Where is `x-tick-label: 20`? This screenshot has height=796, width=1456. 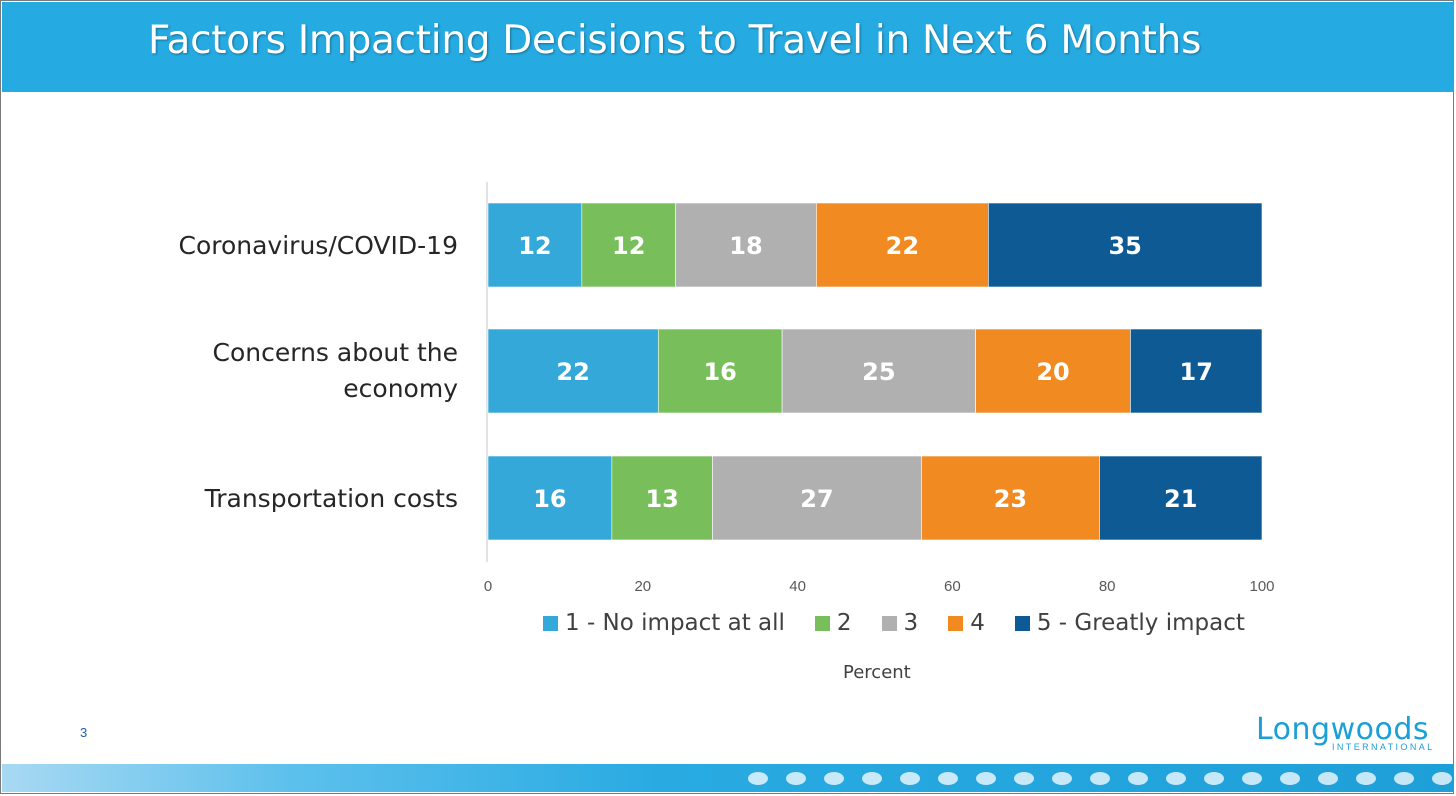
x-tick-label: 20 is located at coordinates (642, 586).